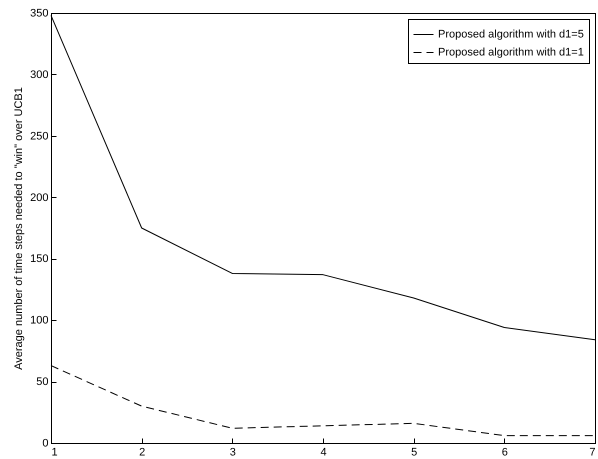  What do you see at coordinates (511, 52) in the screenshot?
I see `legend-label: Proposed algorithm with d1=1` at bounding box center [511, 52].